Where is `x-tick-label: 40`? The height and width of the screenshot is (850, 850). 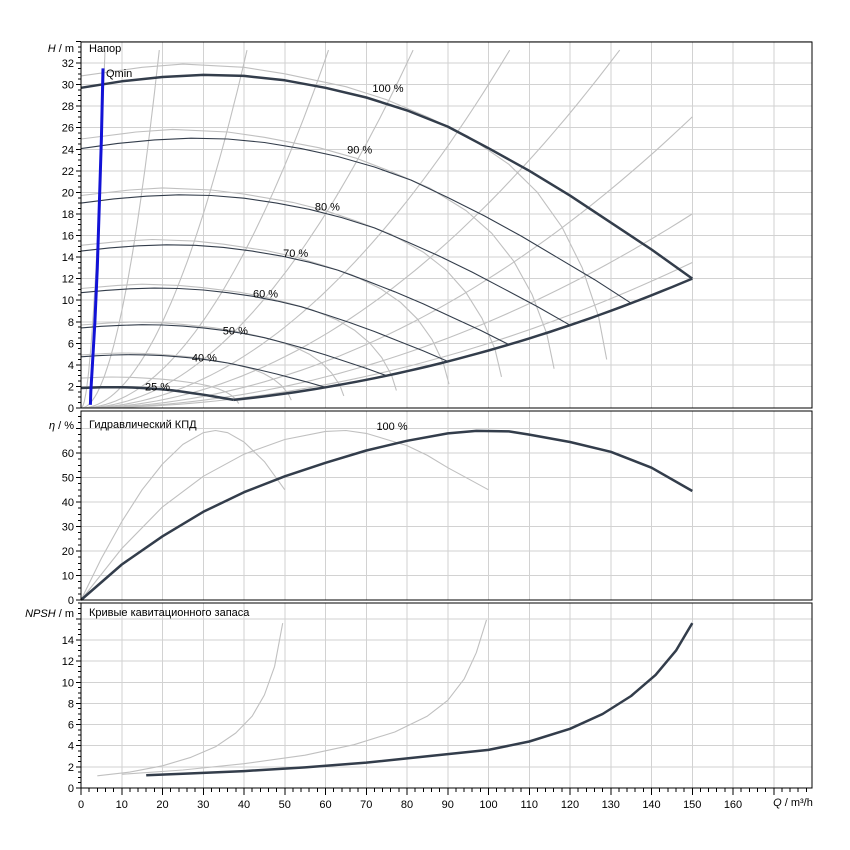
x-tick-label: 40 is located at coordinates (244, 805).